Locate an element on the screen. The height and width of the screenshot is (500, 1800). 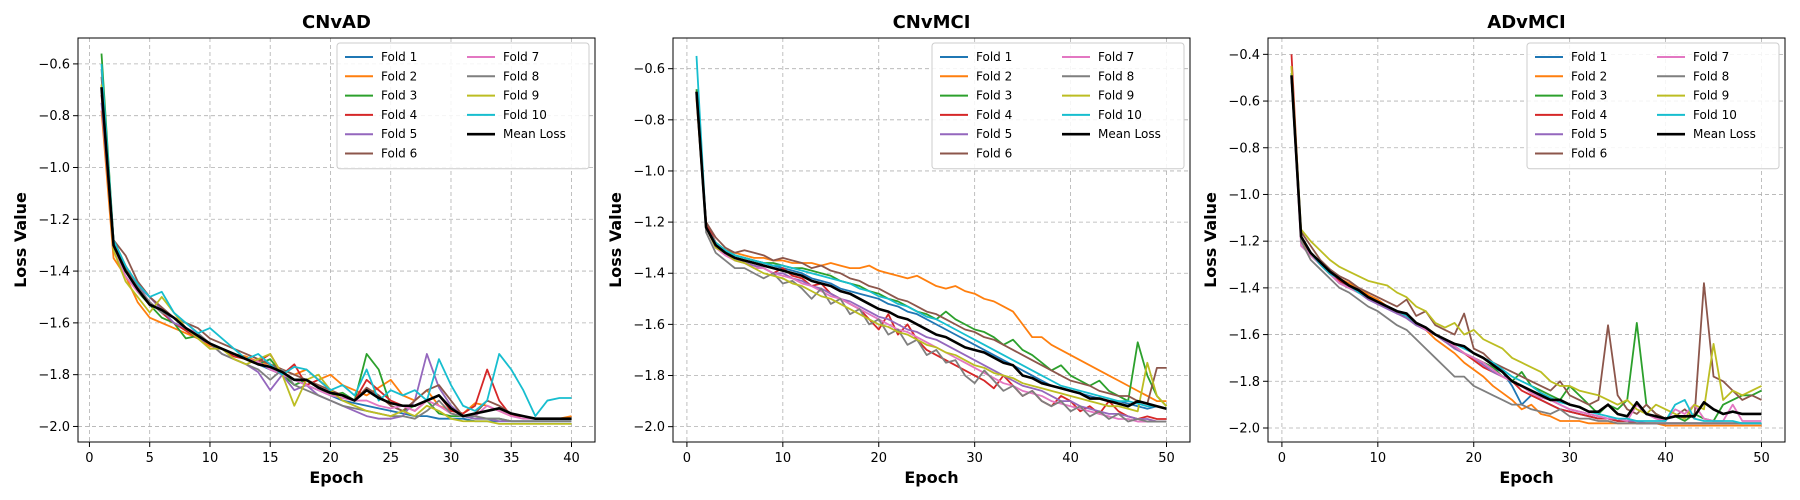
y-tick-label: −0.8 is located at coordinates (1244, 148).